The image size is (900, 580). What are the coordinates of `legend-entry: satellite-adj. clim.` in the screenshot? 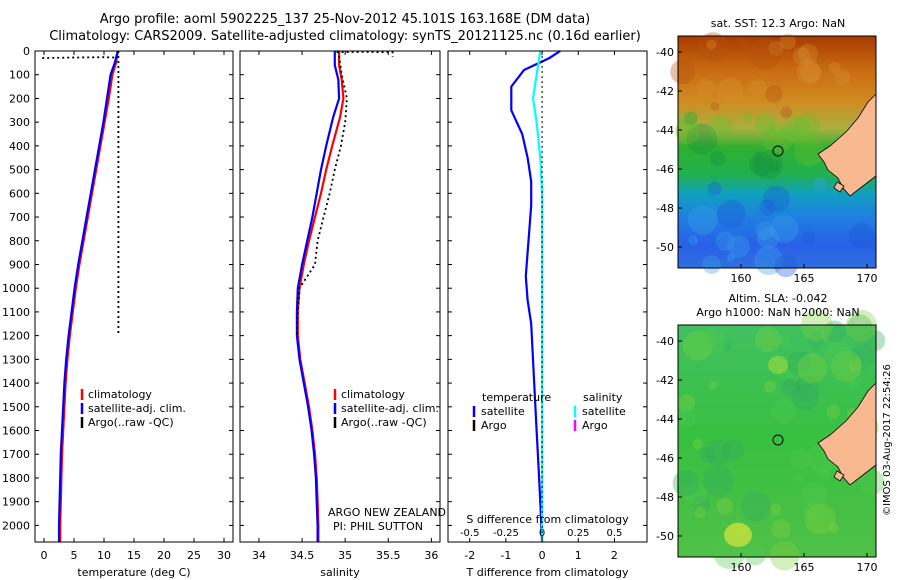 It's located at (390, 408).